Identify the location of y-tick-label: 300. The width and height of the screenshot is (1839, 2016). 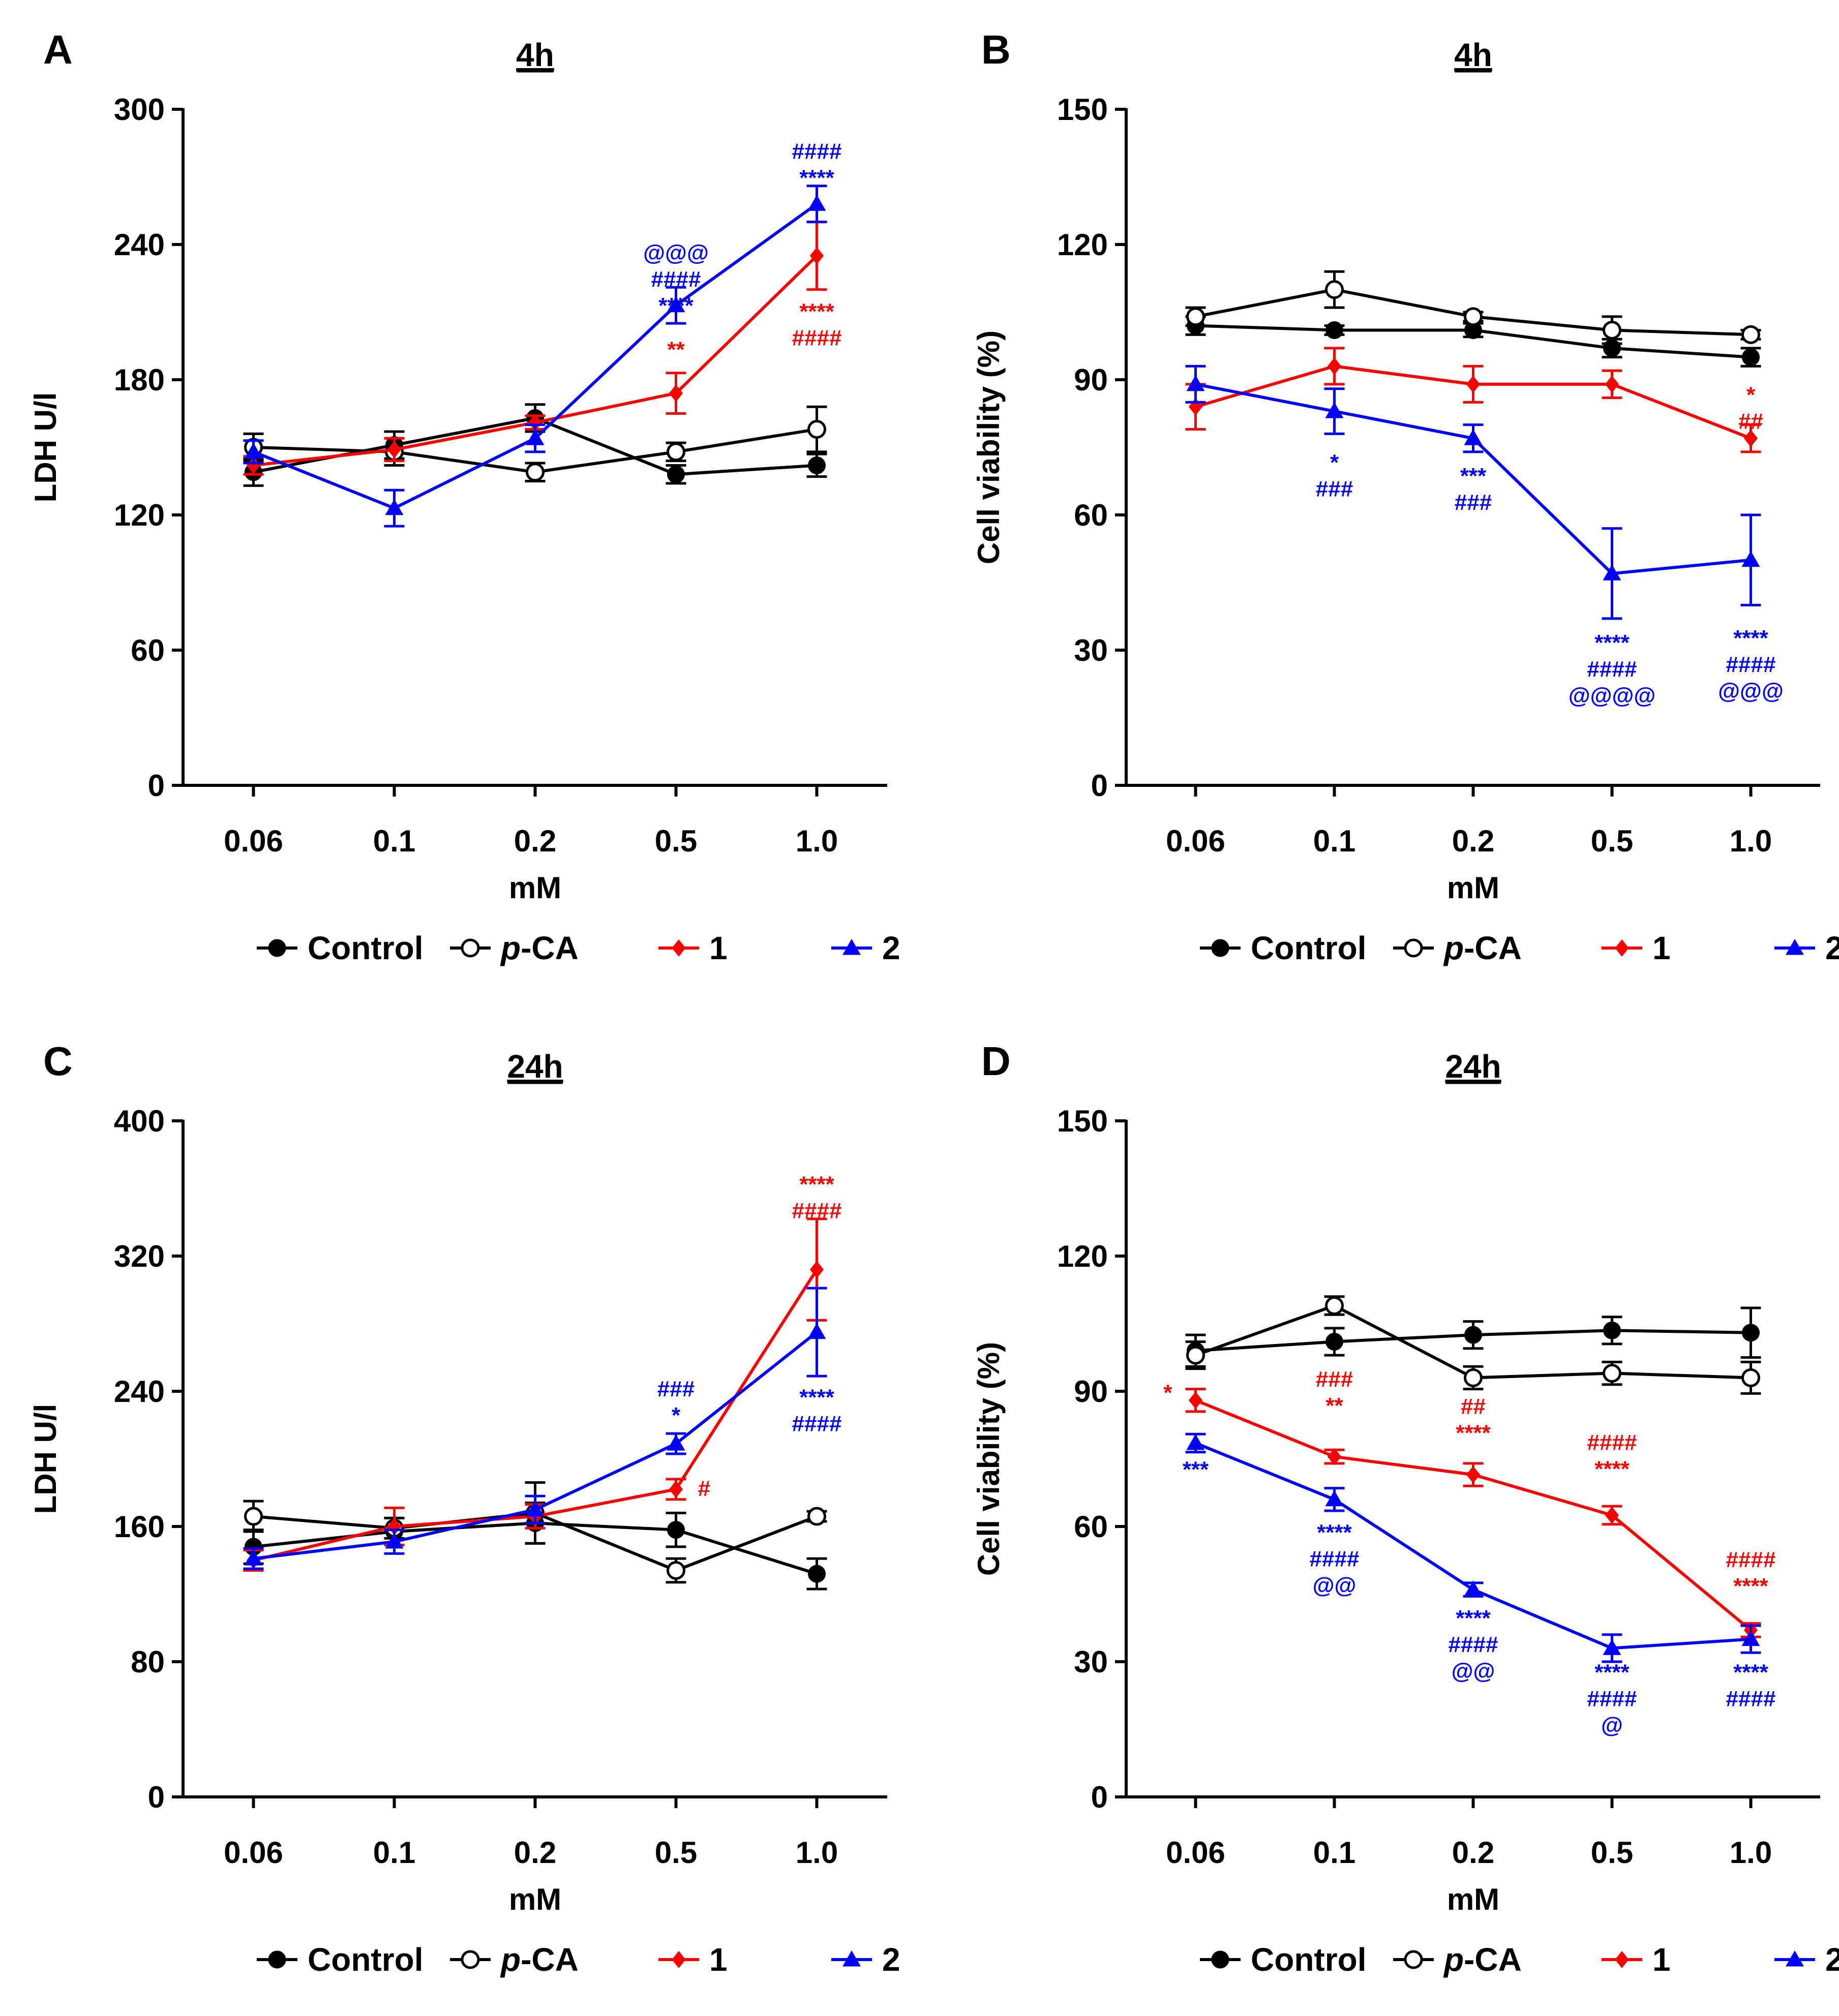
(139, 110).